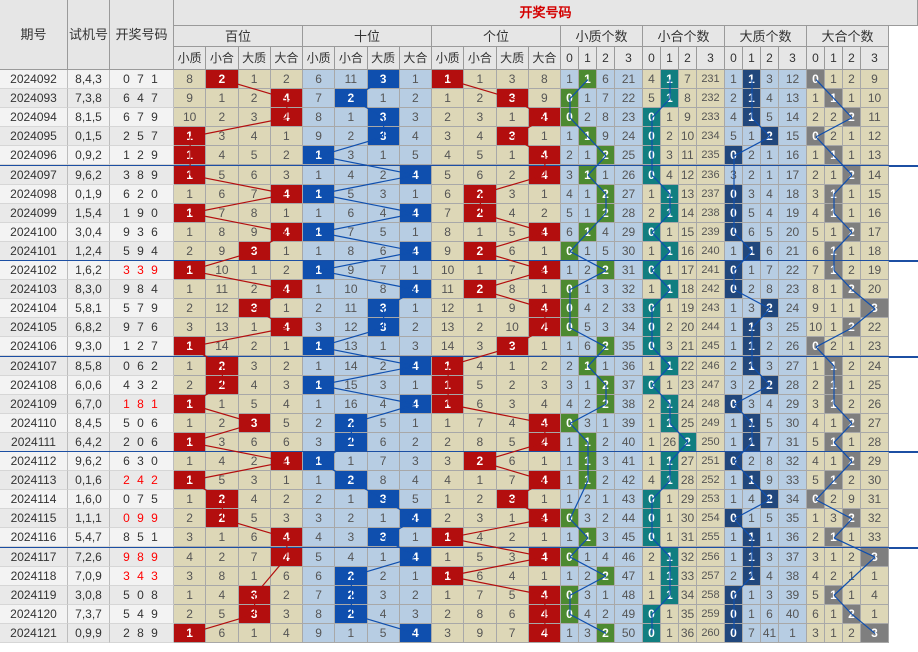  I want to click on header-cnt-4-0: 0, so click(816, 58).